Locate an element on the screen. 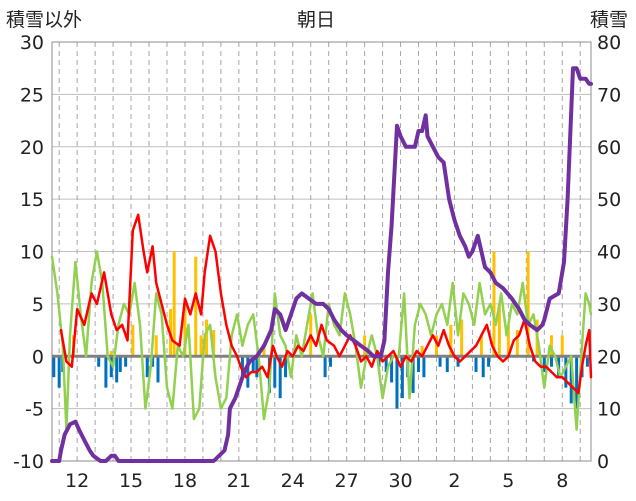 The height and width of the screenshot is (501, 636). y-right-tick-label: 80 is located at coordinates (609, 43).